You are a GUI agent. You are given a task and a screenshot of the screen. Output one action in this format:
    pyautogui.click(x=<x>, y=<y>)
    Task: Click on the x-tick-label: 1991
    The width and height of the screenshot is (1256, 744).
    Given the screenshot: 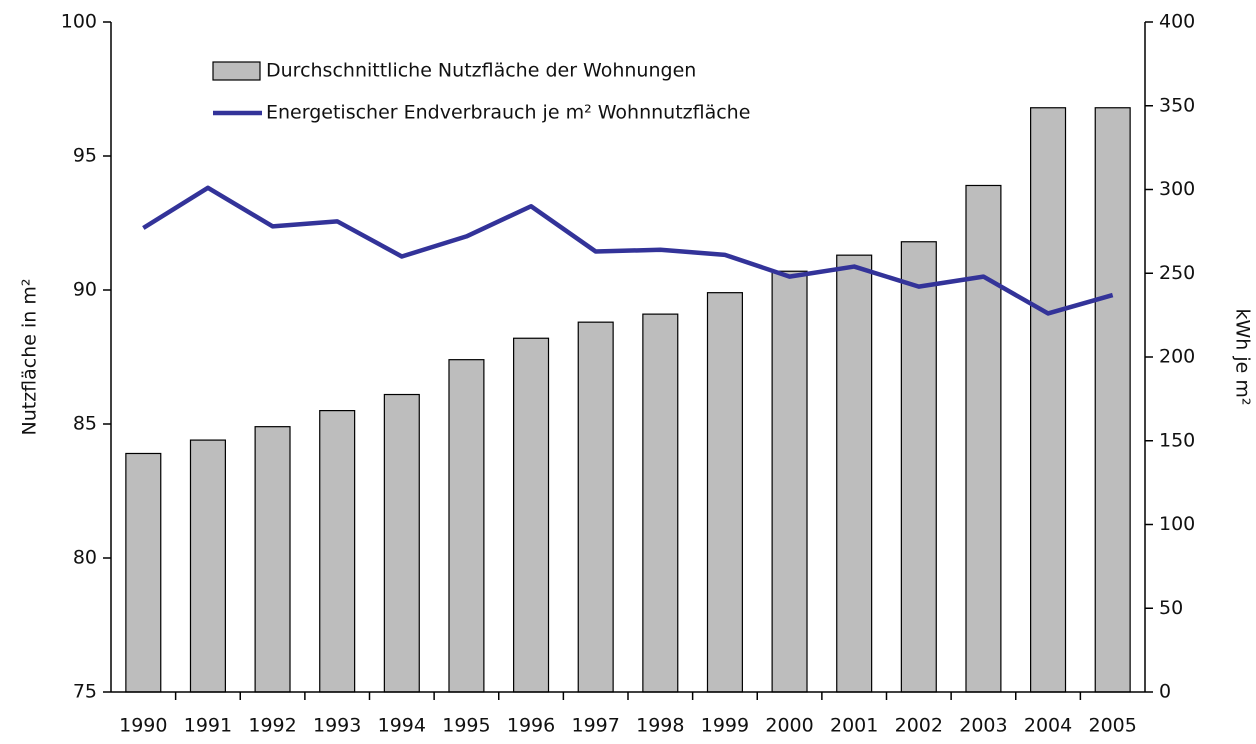 What is the action you would take?
    pyautogui.click(x=208, y=726)
    